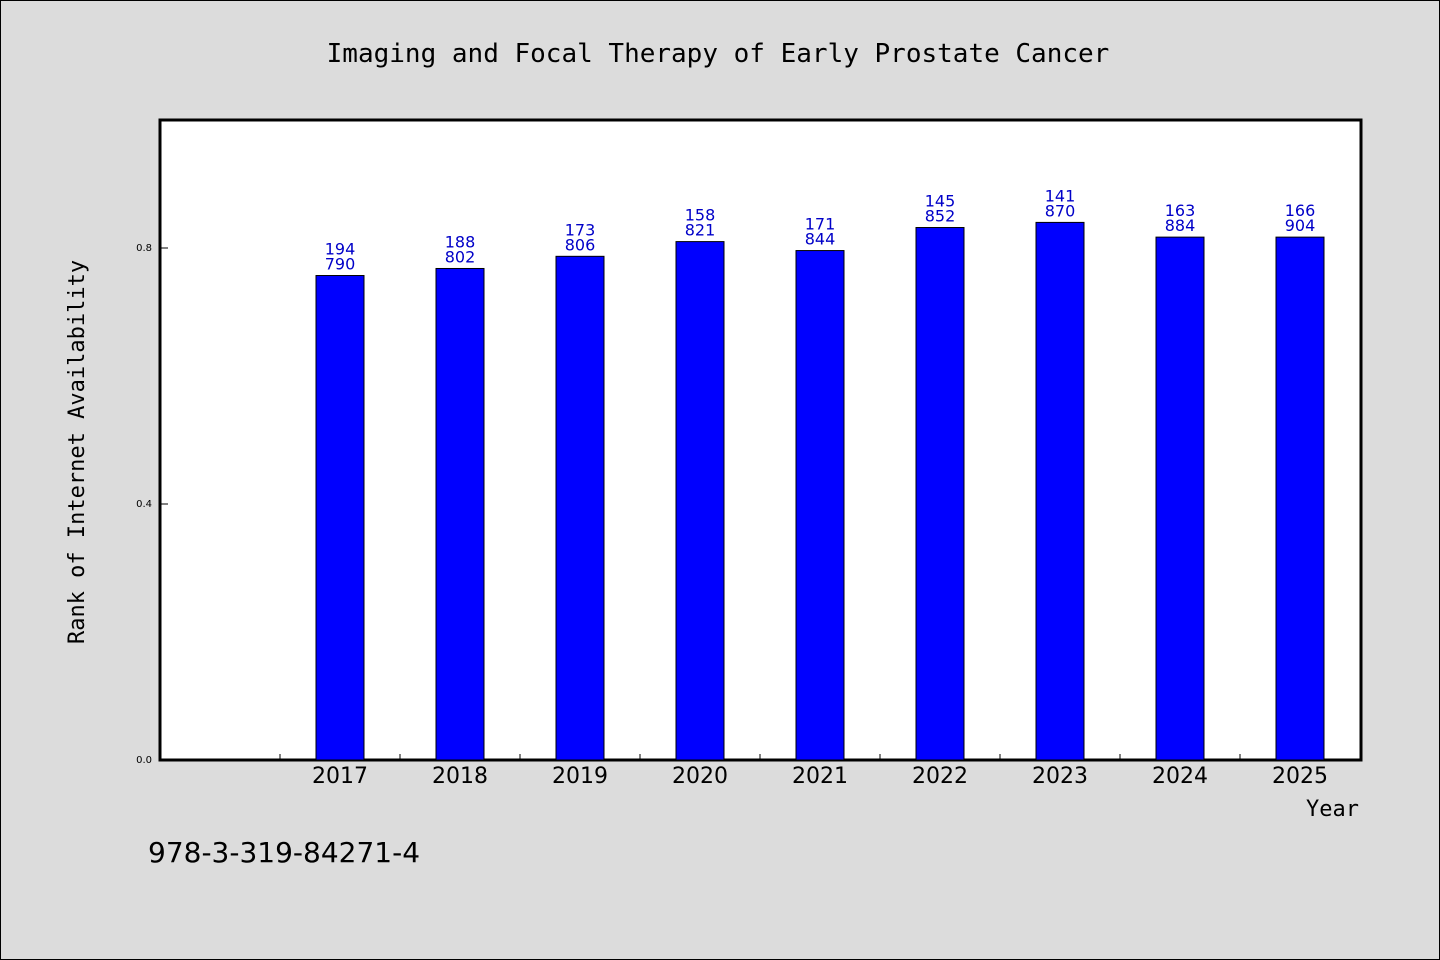 Image resolution: width=1440 pixels, height=960 pixels. What do you see at coordinates (460, 241) in the screenshot?
I see `data-label-top: 188` at bounding box center [460, 241].